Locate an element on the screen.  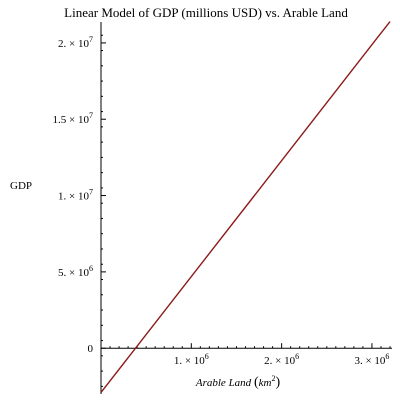
x-tick-label: 1. × 106 is located at coordinates (191, 359).